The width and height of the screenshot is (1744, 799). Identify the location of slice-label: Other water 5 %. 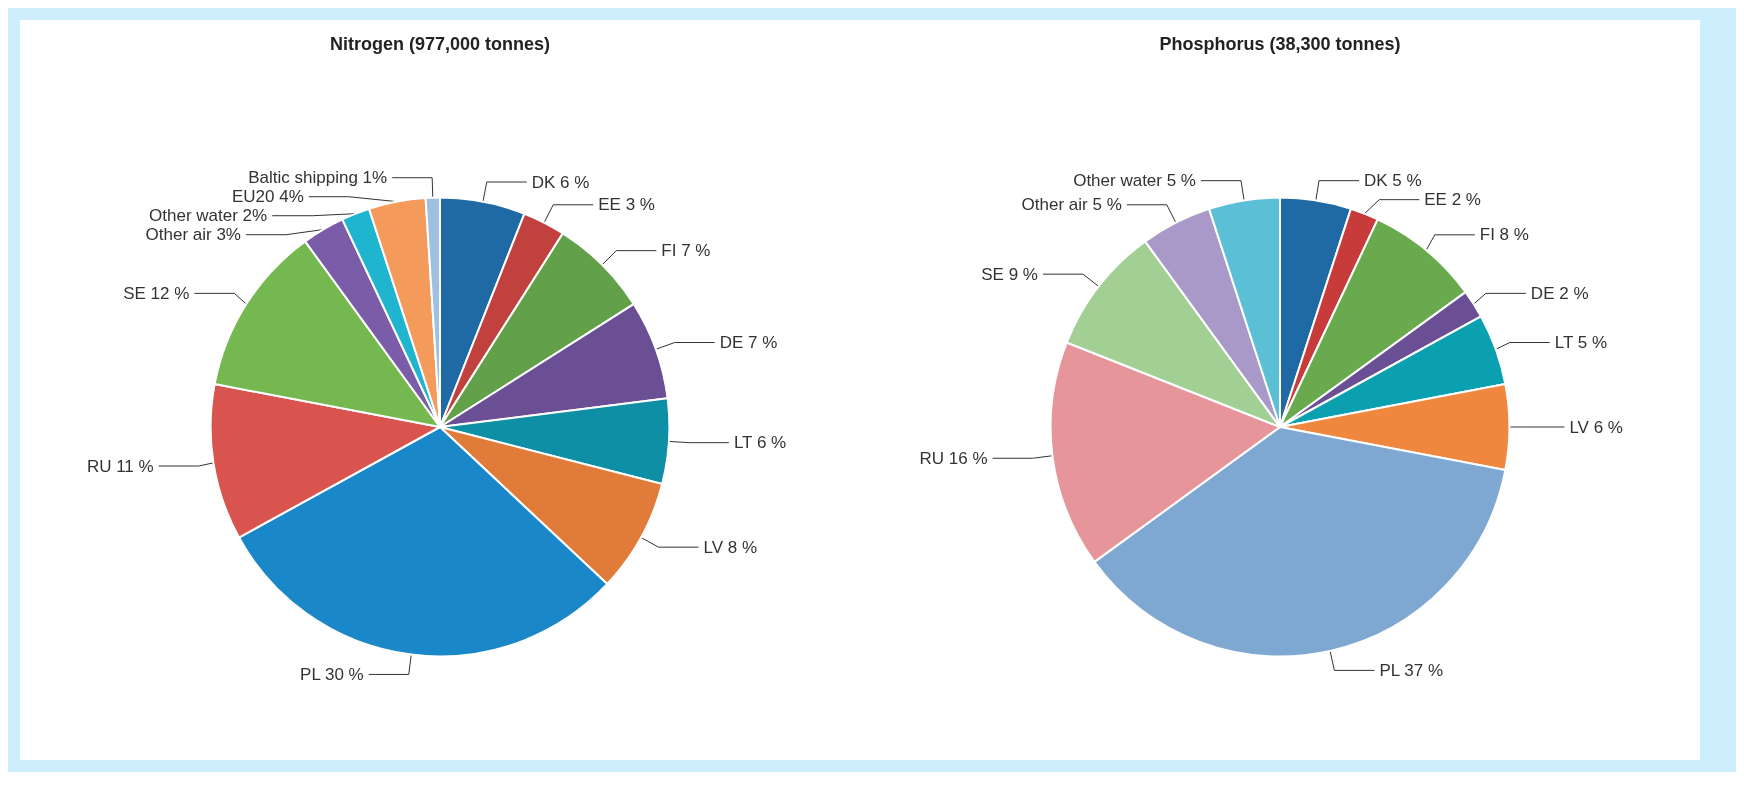
(1134, 181).